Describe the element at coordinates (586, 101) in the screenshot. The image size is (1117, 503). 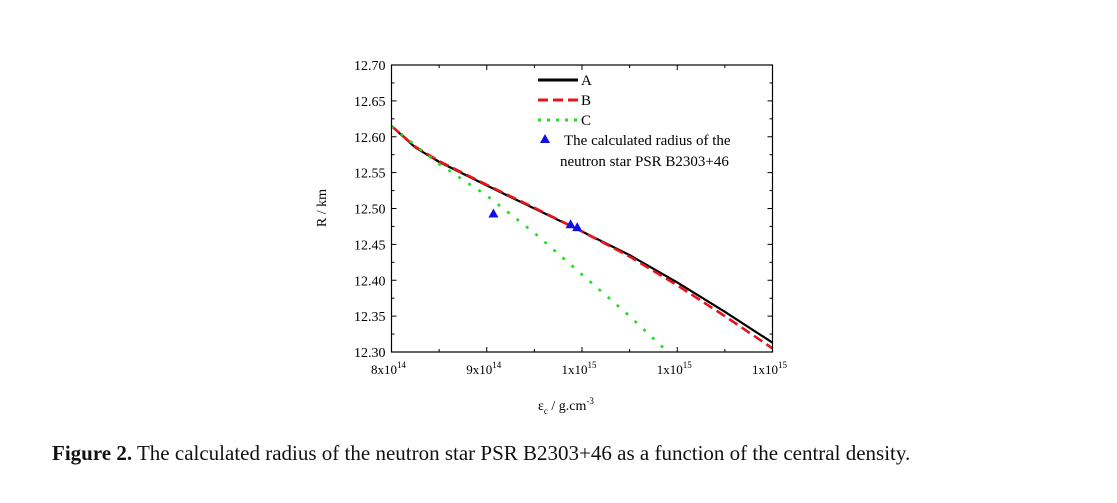
I see `legend-label-b: B` at that location.